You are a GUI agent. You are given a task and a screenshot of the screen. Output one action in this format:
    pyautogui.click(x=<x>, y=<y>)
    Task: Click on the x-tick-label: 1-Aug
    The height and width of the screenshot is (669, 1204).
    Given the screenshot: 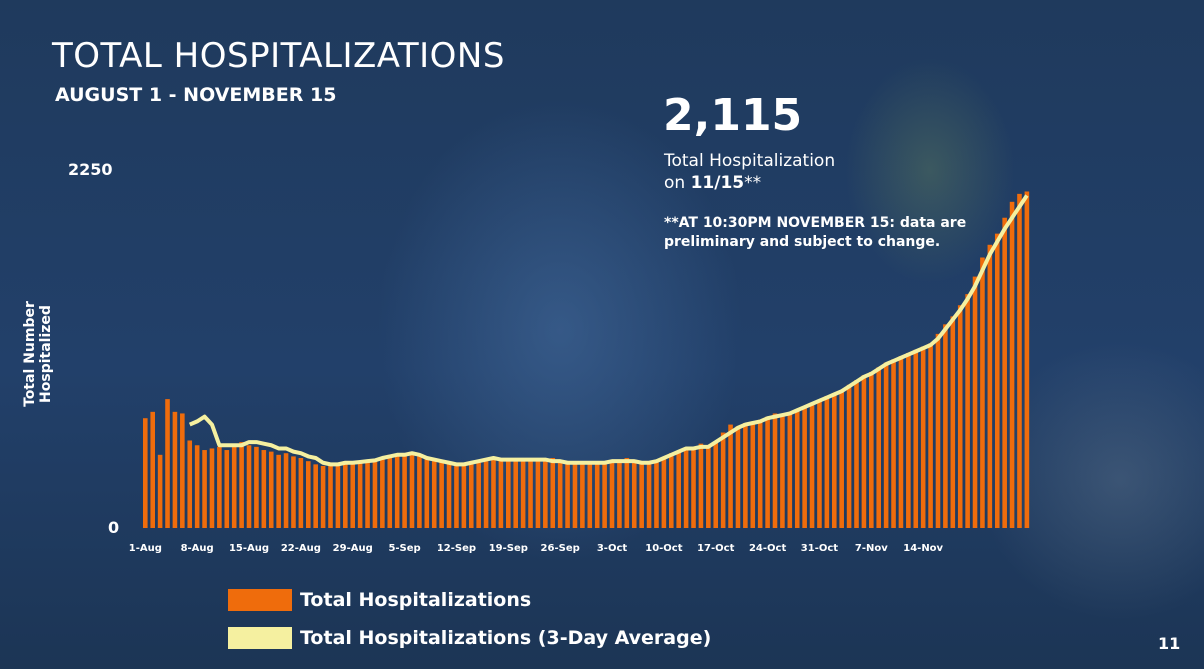 What is the action you would take?
    pyautogui.click(x=145, y=548)
    